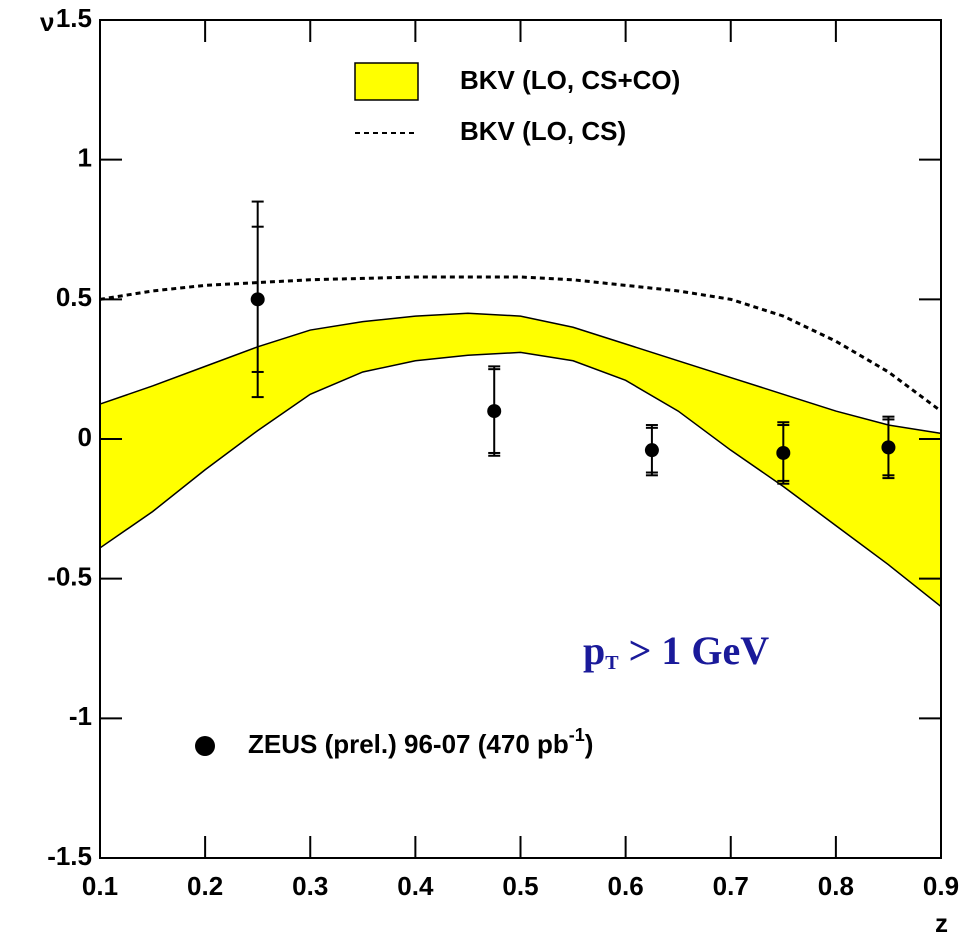 This screenshot has width=980, height=944. What do you see at coordinates (941, 886) in the screenshot?
I see `x-tick-label: 0.9` at bounding box center [941, 886].